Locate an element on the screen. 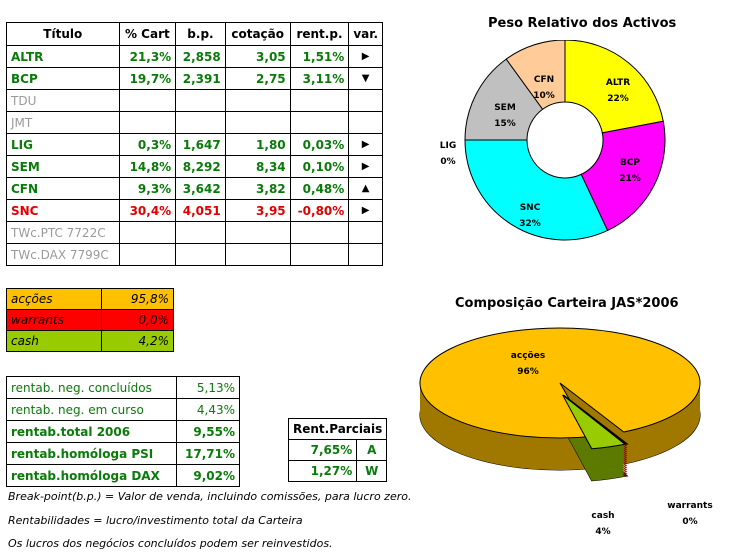 This screenshot has width=753, height=553. allocation-value: 4,2% is located at coordinates (137, 341).